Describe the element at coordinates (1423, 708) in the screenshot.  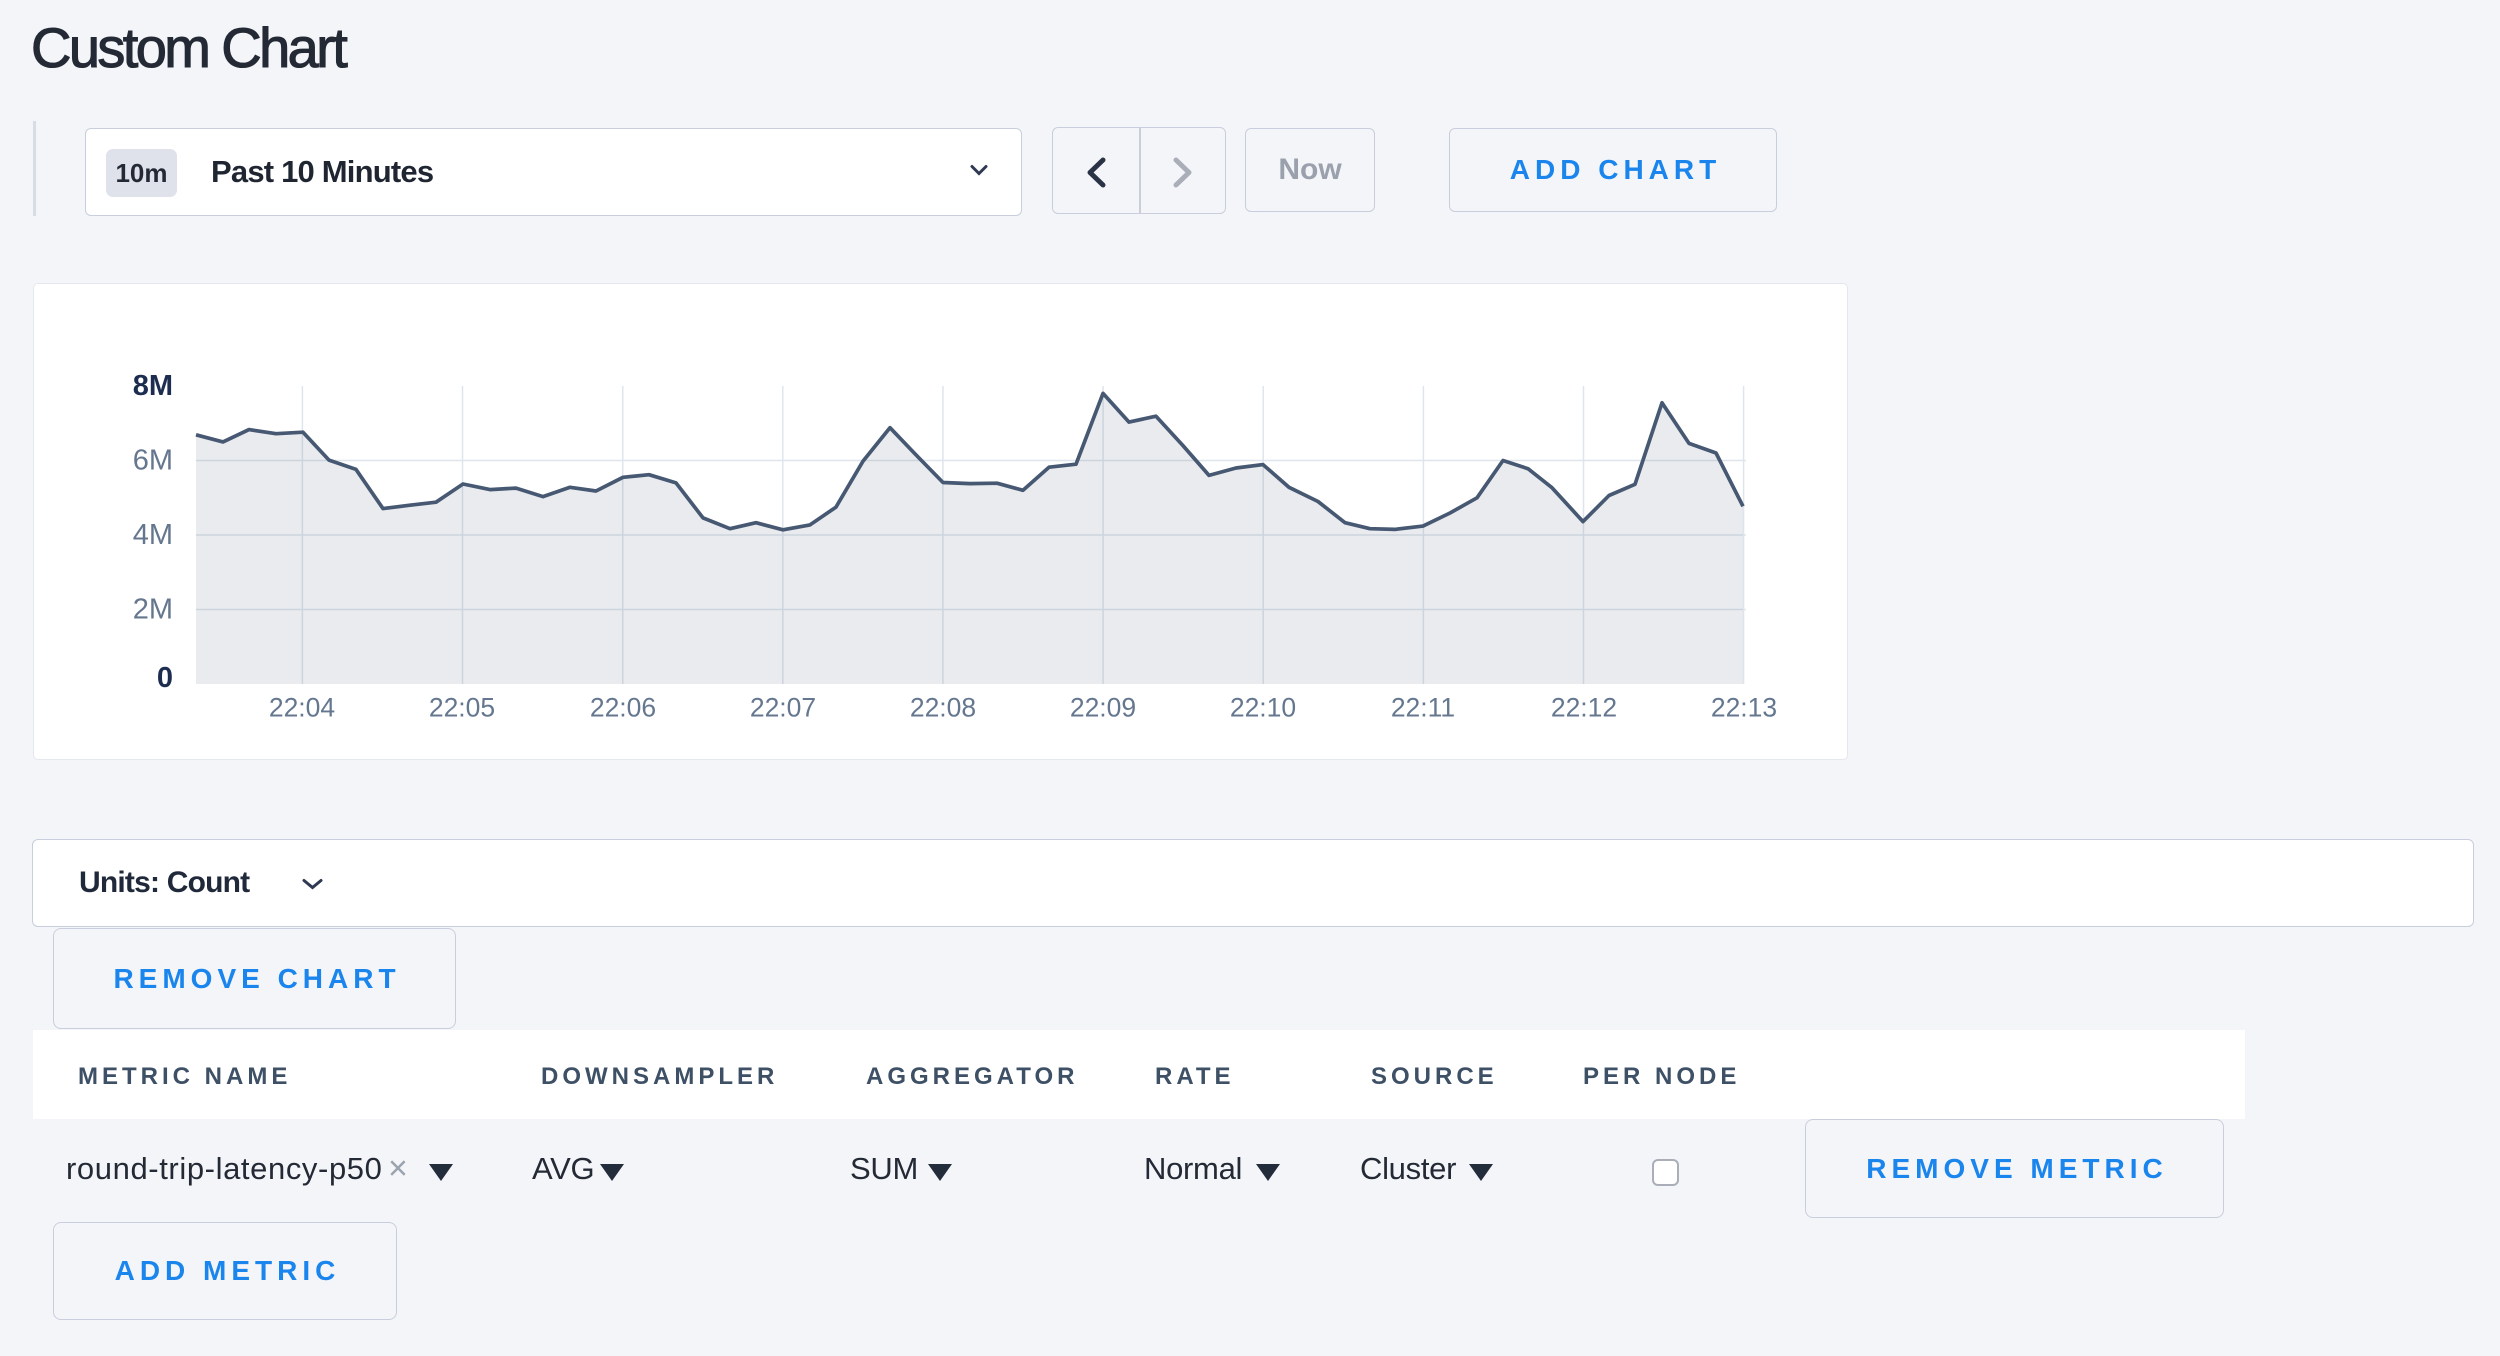
I see `svg-text: 22:11` at that location.